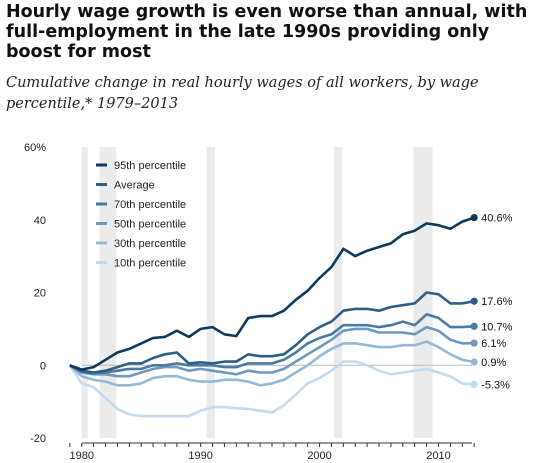 This screenshot has width=550, height=463. I want to click on x-tick-label: 1990, so click(200, 456).